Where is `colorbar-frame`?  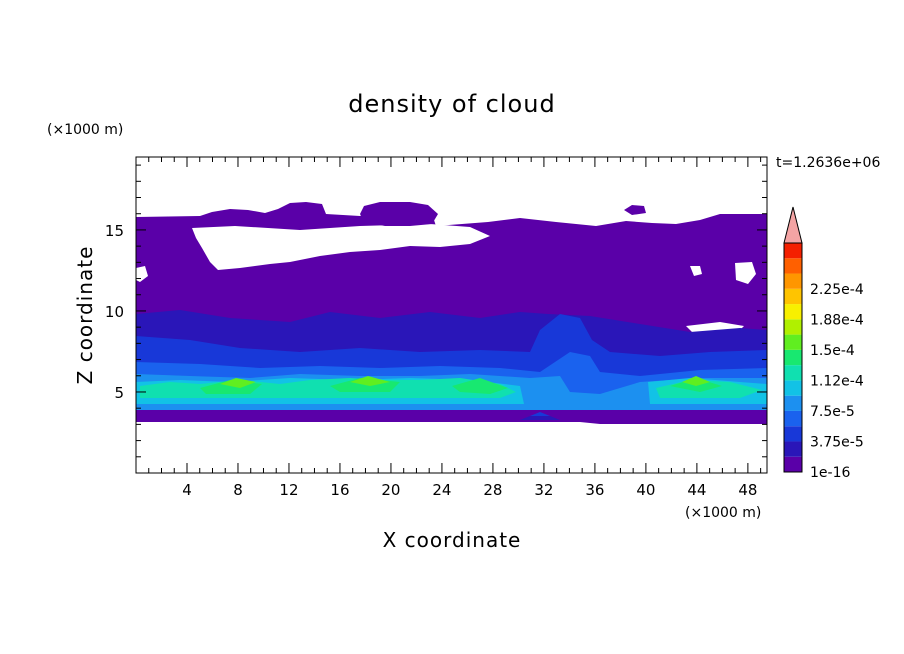
colorbar-frame is located at coordinates (793, 357).